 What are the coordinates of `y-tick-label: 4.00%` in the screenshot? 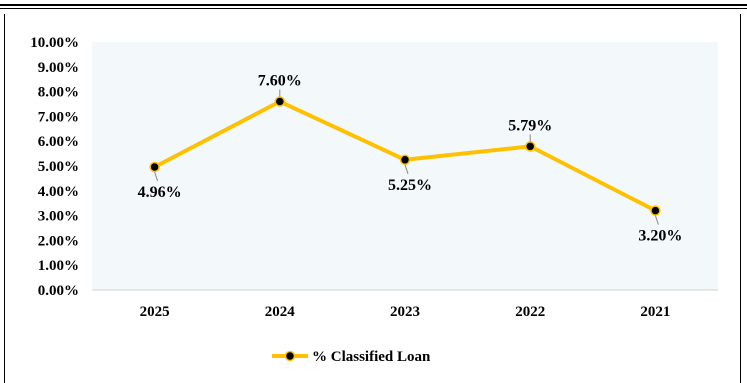 It's located at (58, 192).